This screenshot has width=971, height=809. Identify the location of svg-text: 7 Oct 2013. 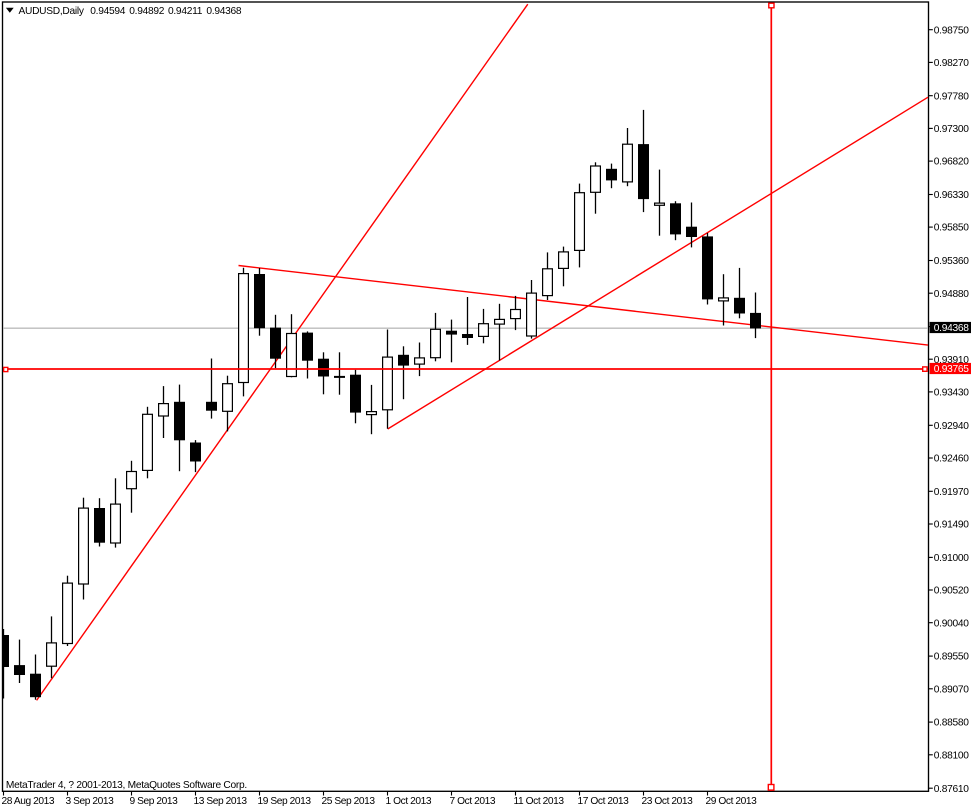
(473, 801).